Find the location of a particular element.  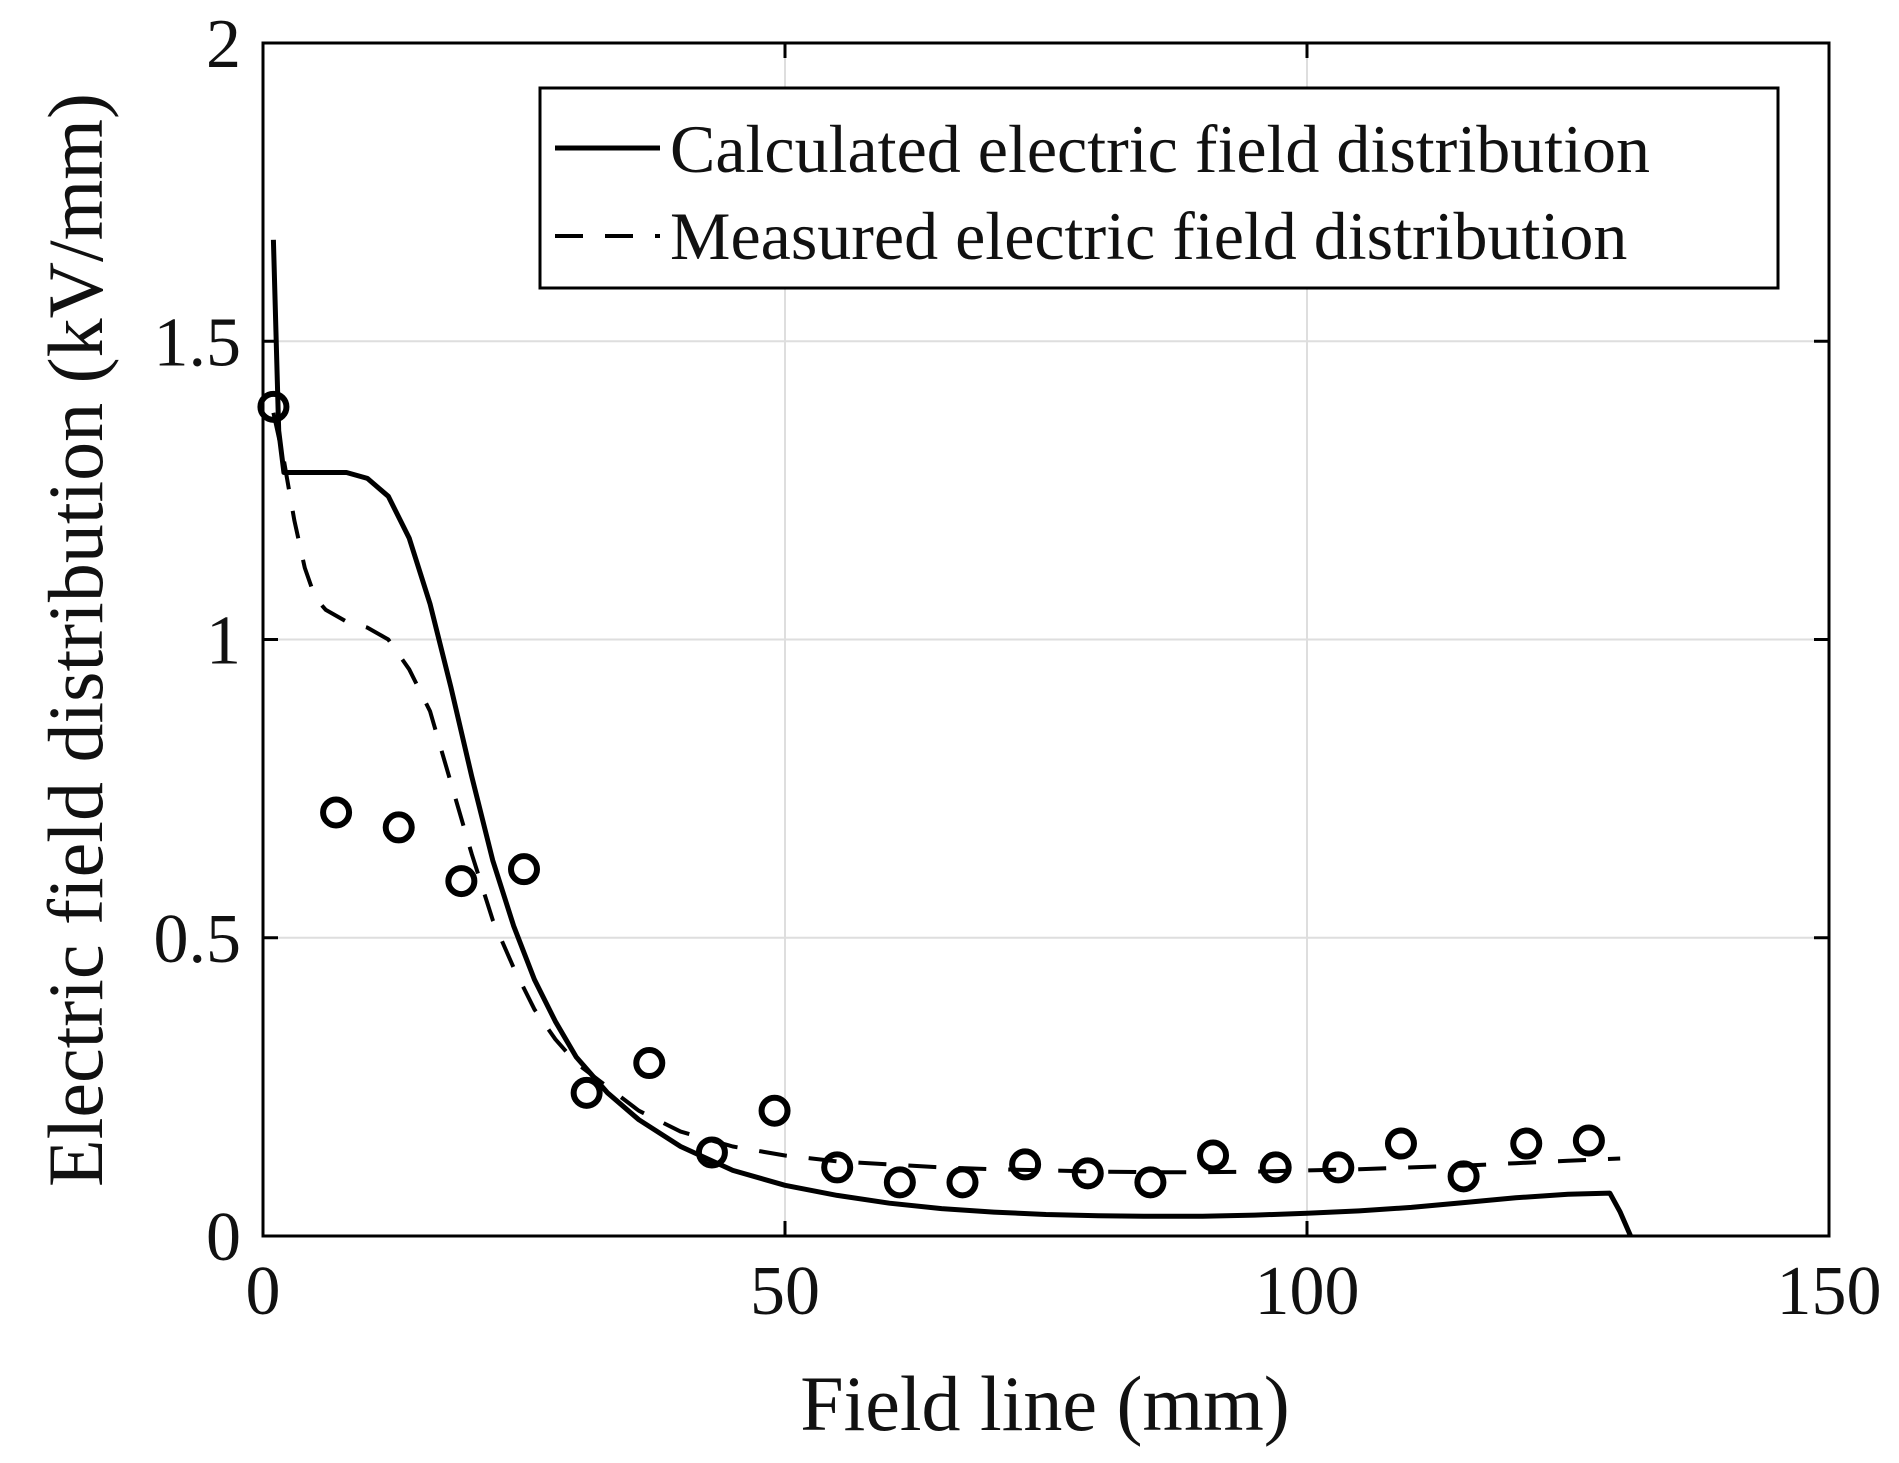

legend-box is located at coordinates (1159, 188).